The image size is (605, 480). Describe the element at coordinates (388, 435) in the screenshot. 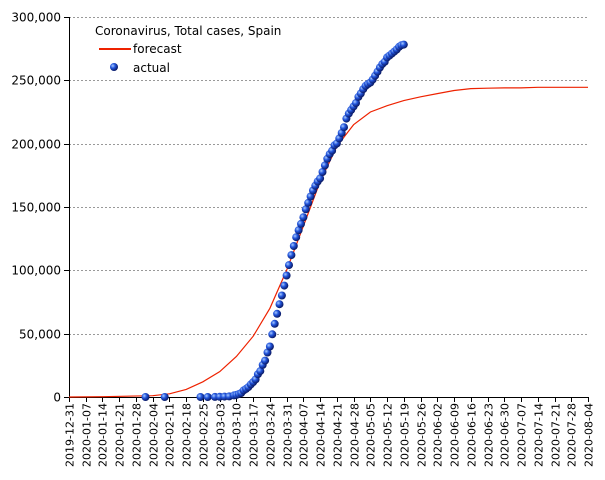

I see `x-tick-label: 2020-05-12` at that location.